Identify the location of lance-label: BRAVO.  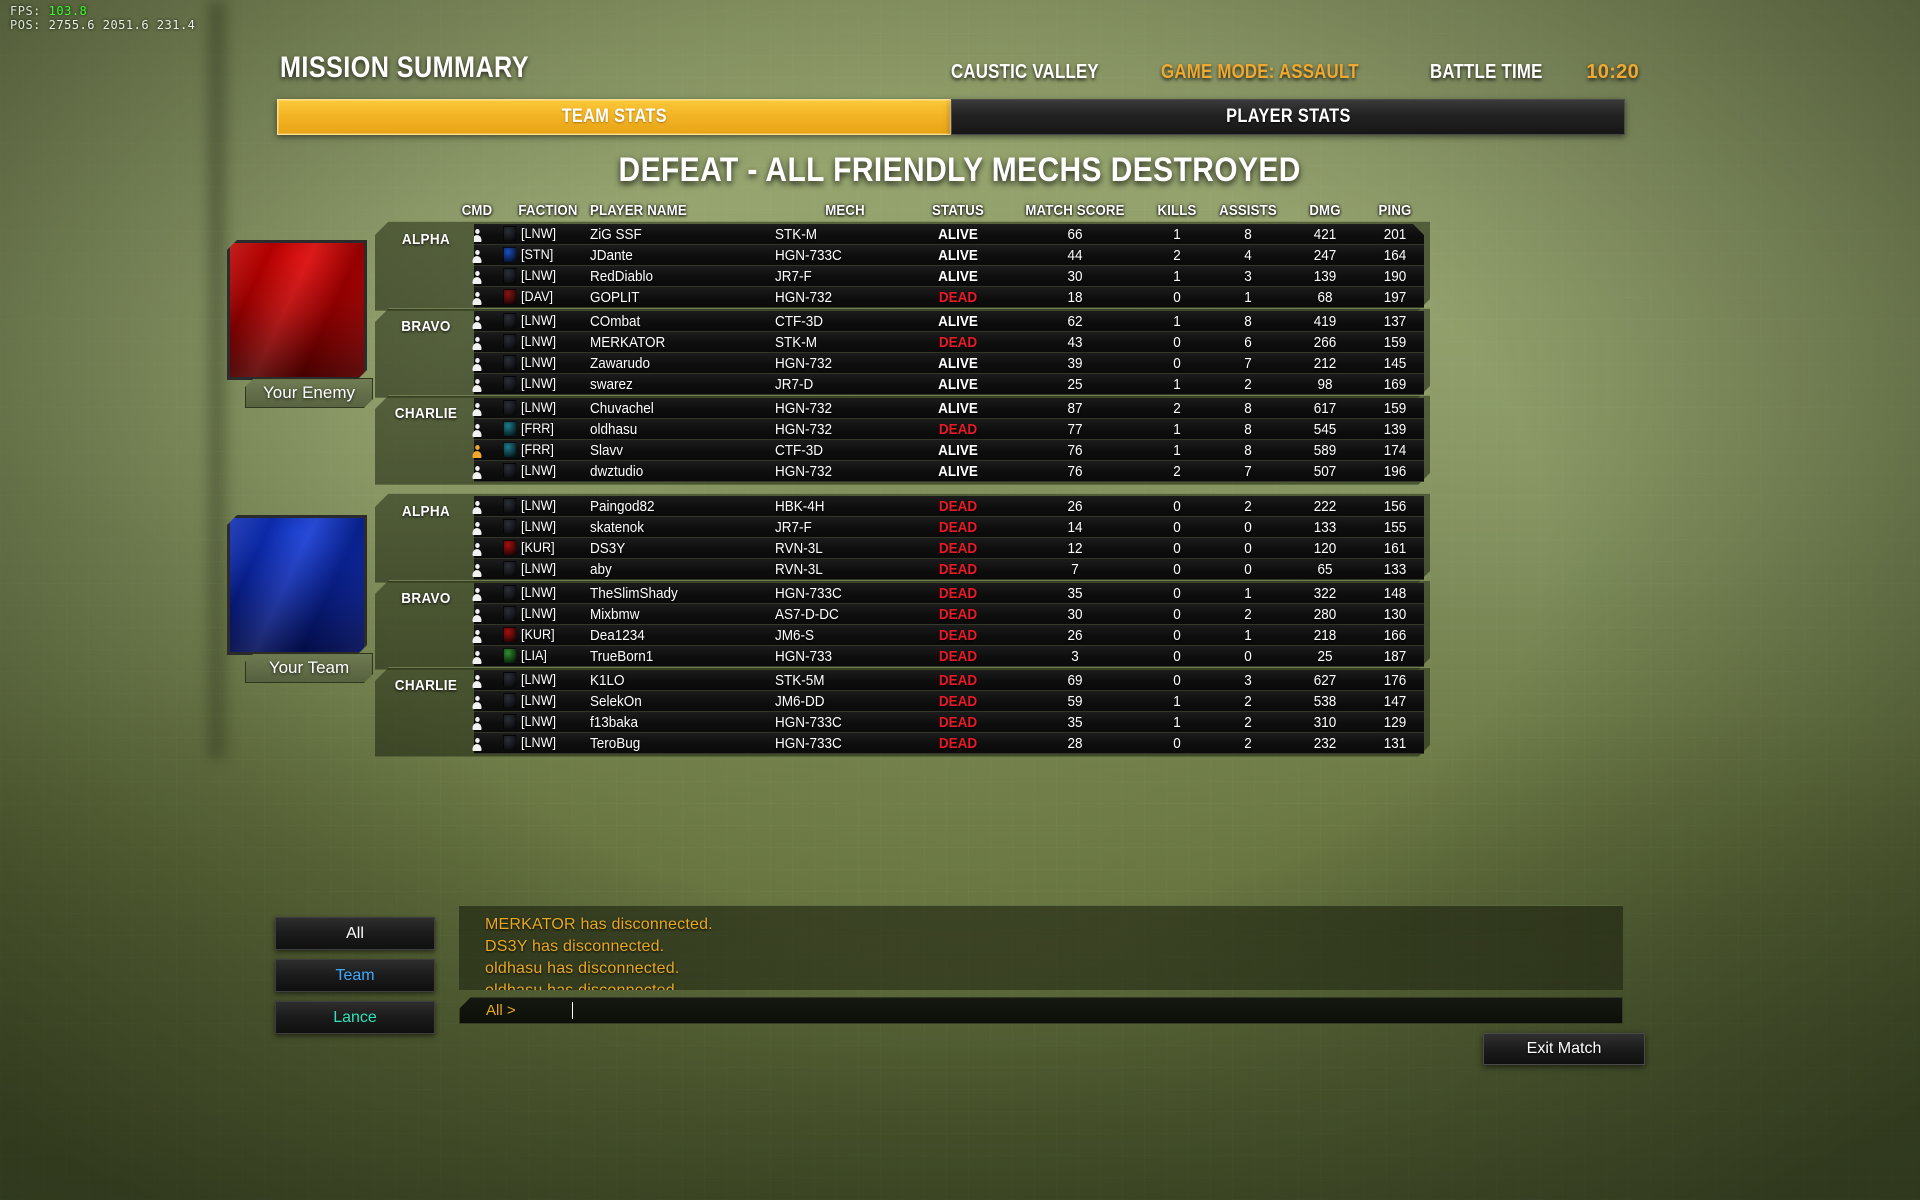
(426, 326).